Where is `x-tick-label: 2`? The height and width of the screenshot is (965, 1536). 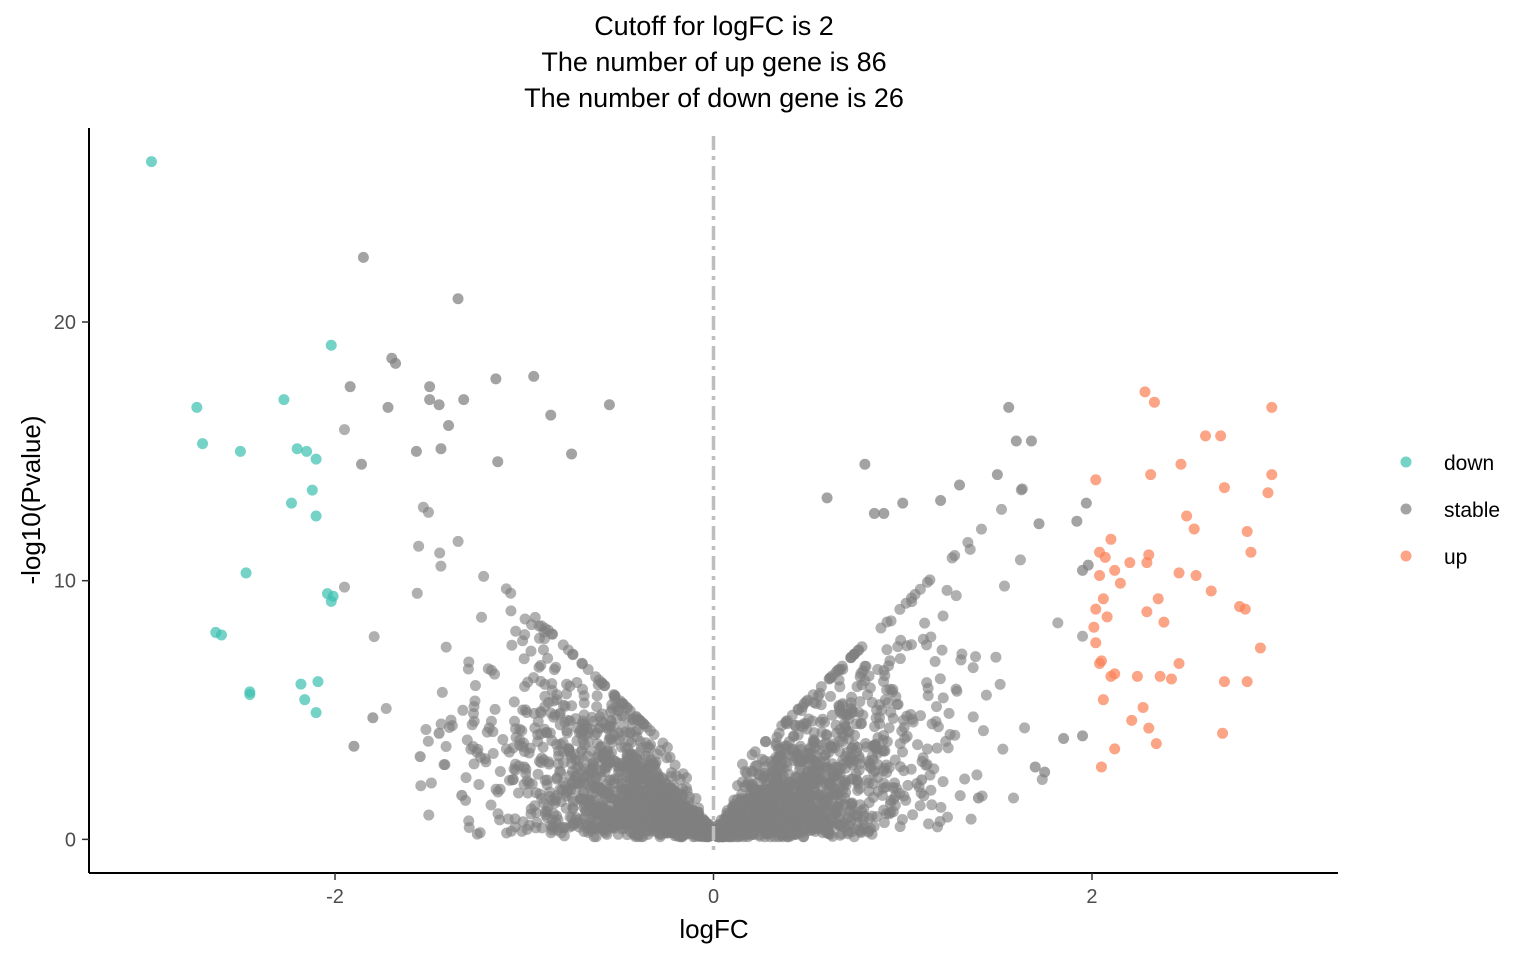
x-tick-label: 2 is located at coordinates (1091, 897).